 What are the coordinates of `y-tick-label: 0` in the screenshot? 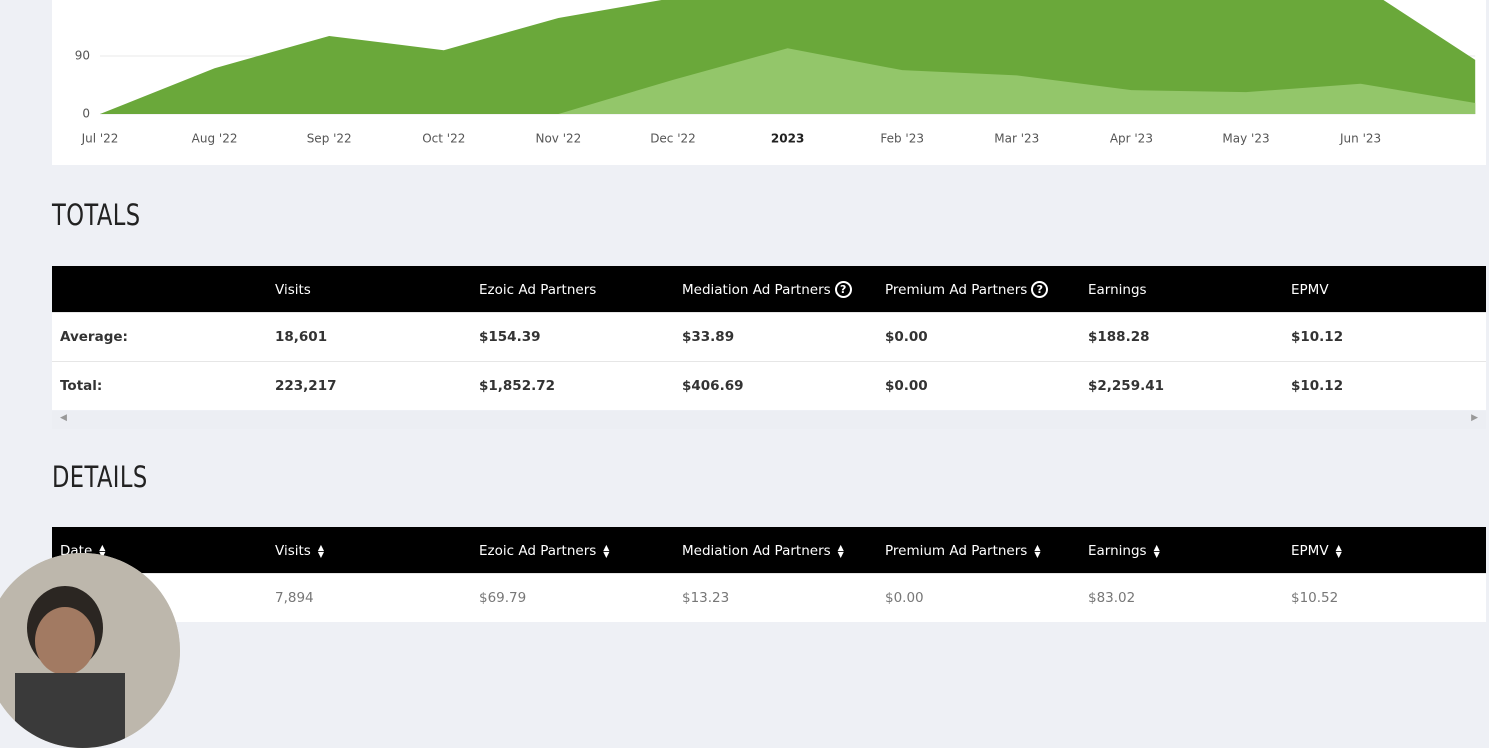 It's located at (86, 114).